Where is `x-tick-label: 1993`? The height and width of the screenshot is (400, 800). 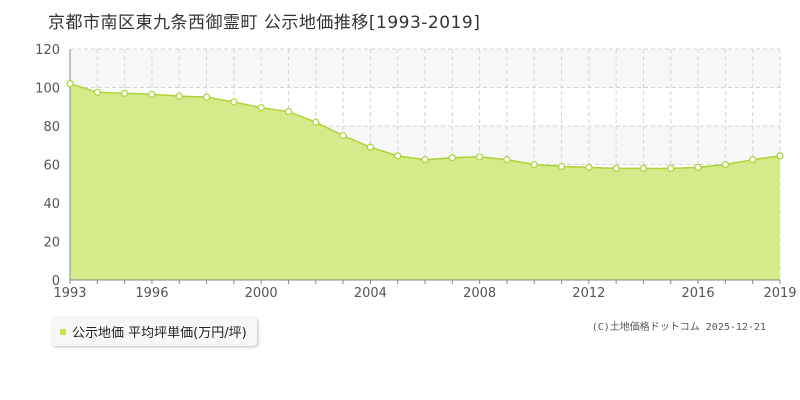
x-tick-label: 1993 is located at coordinates (69, 293).